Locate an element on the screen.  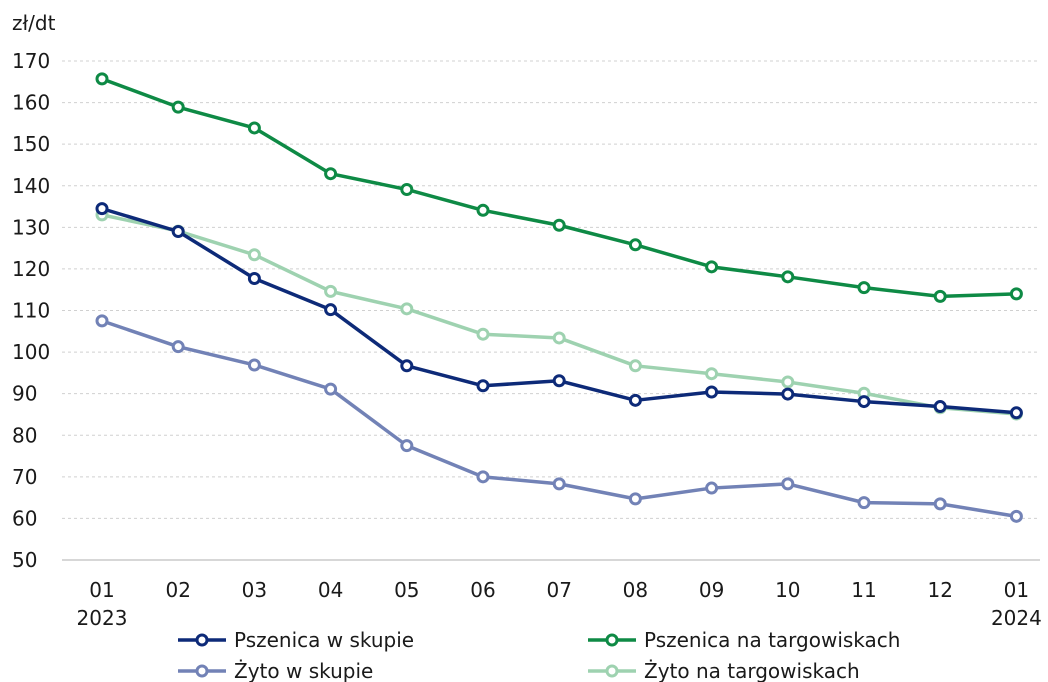
x-tick-label: 07 is located at coordinates (558, 590).